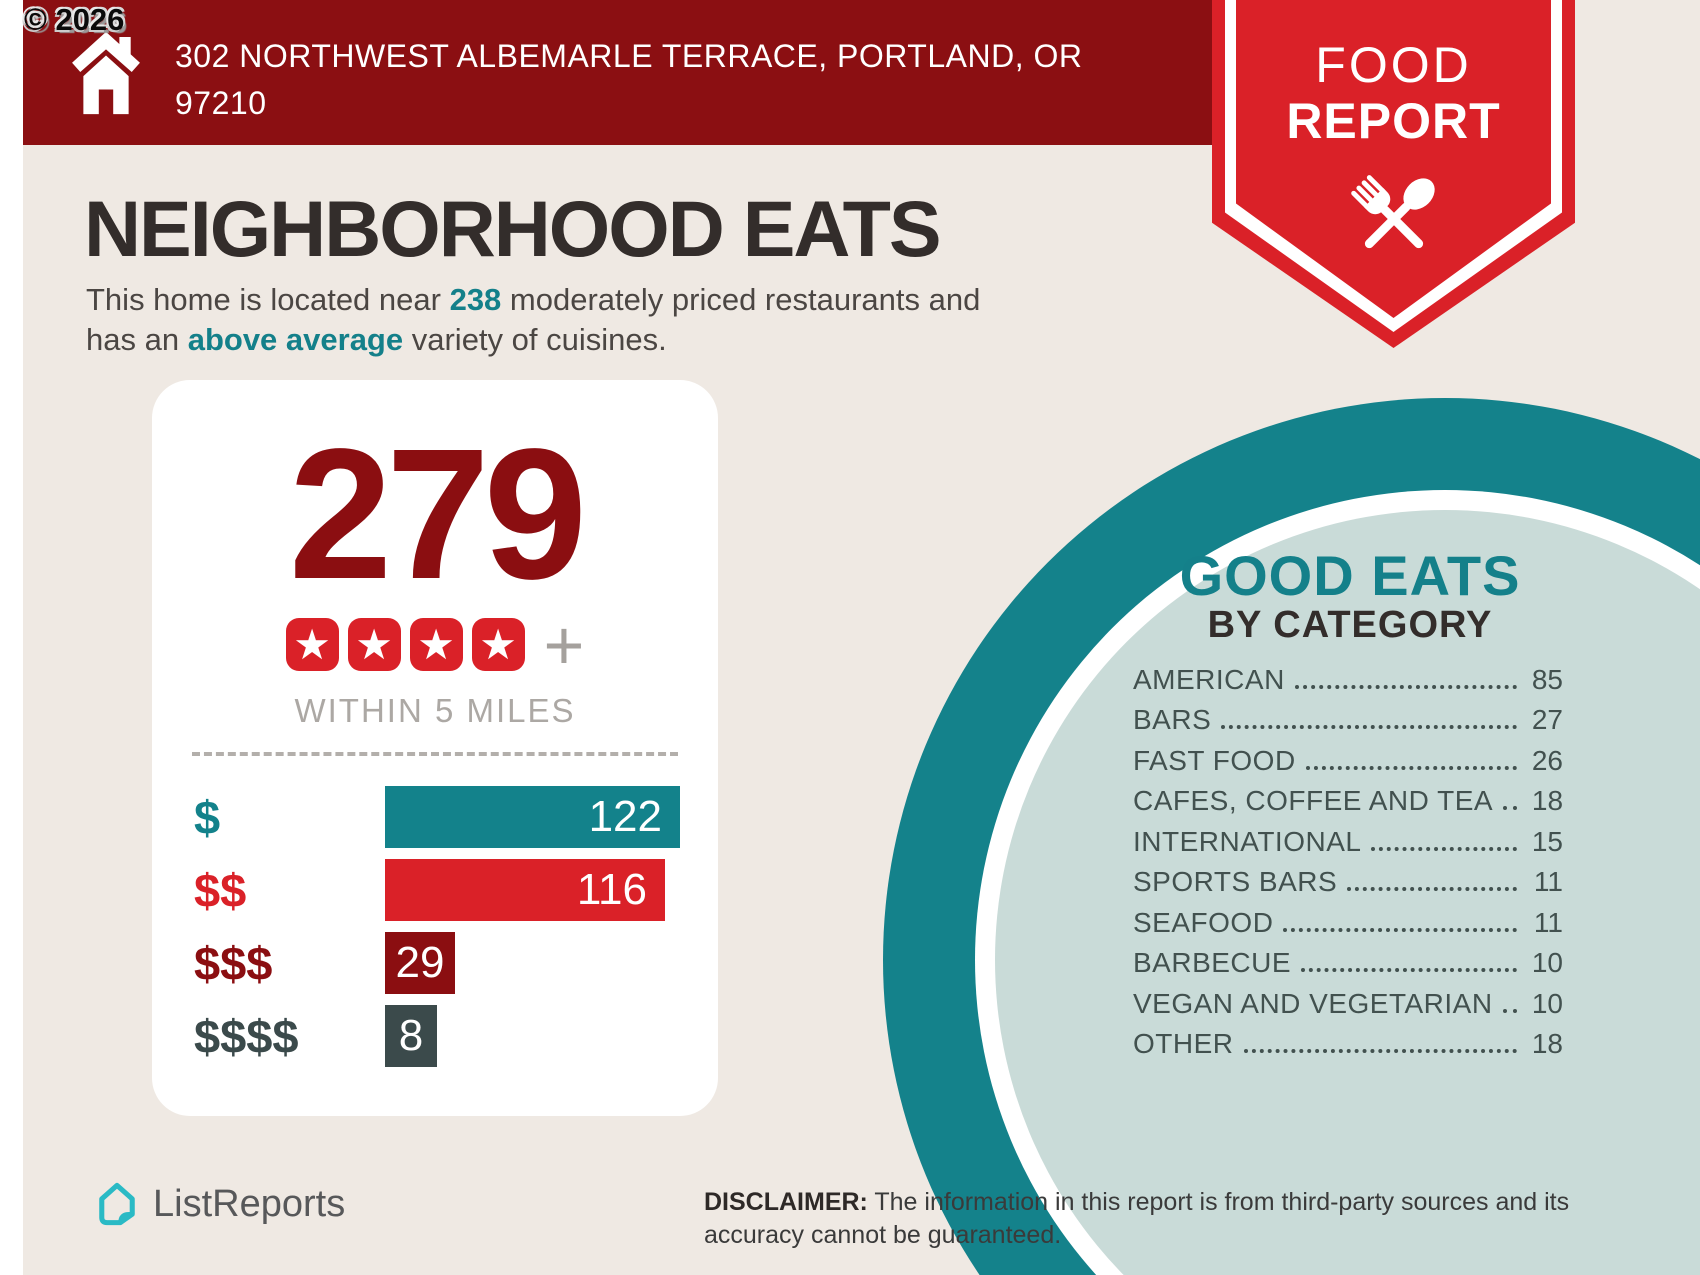 The image size is (1700, 1275). I want to click on home-icon, so click(106, 73).